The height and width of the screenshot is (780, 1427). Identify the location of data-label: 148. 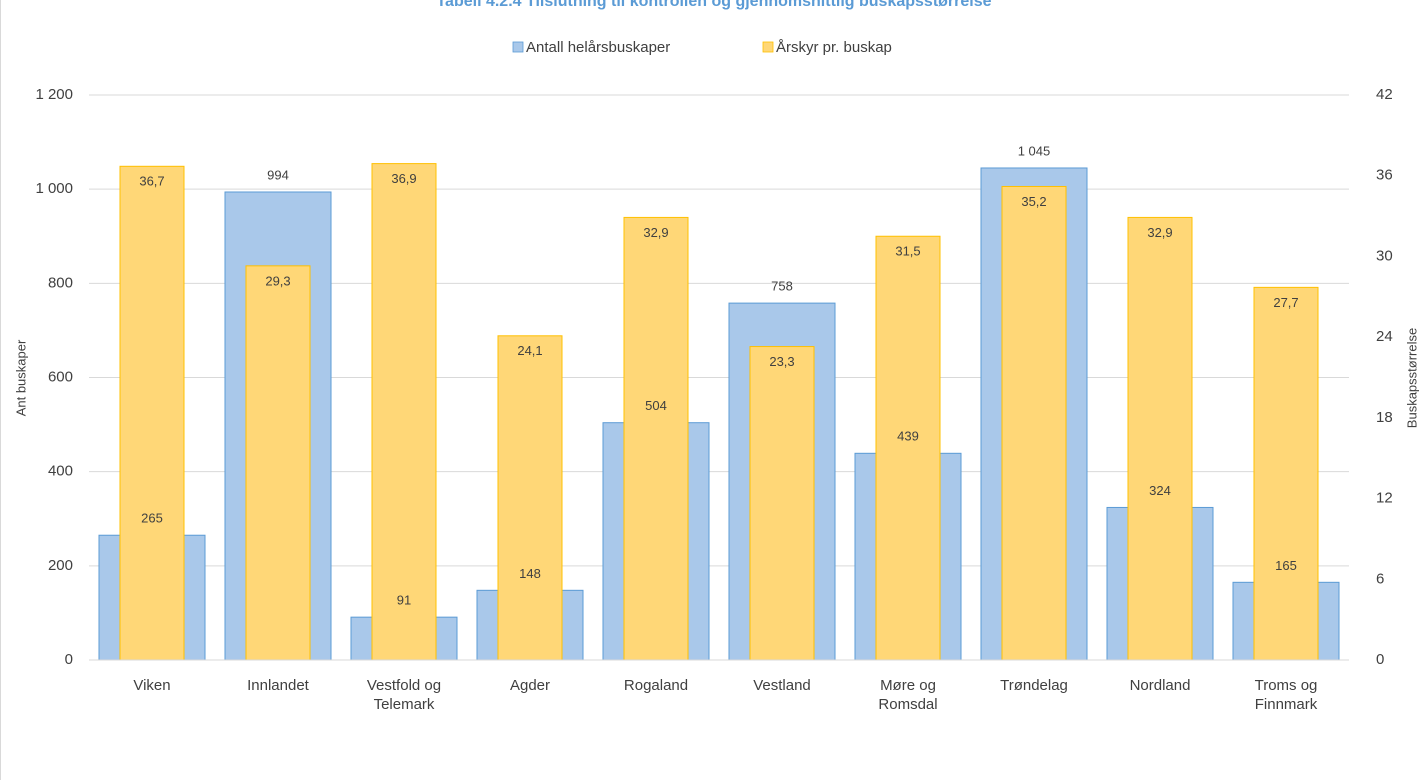
(530, 573).